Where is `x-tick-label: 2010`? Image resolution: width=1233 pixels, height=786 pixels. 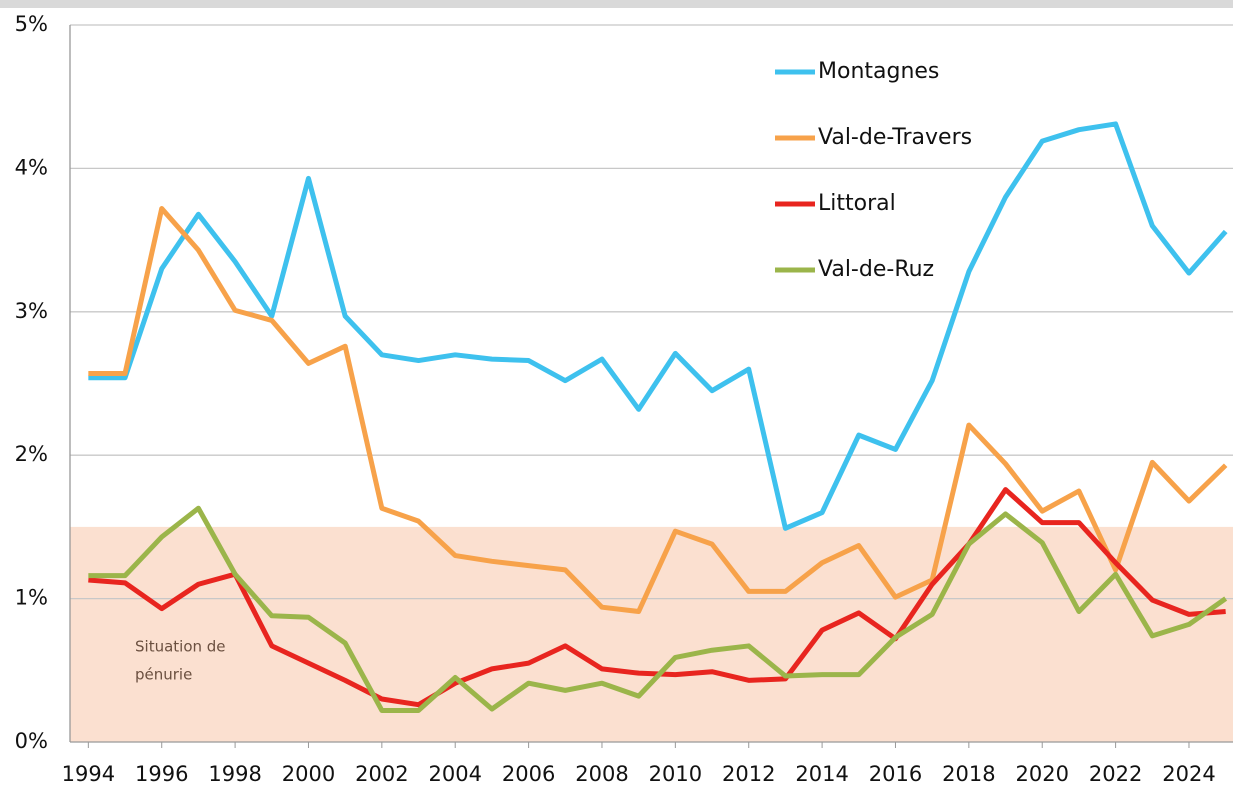
x-tick-label: 2010 is located at coordinates (675, 774).